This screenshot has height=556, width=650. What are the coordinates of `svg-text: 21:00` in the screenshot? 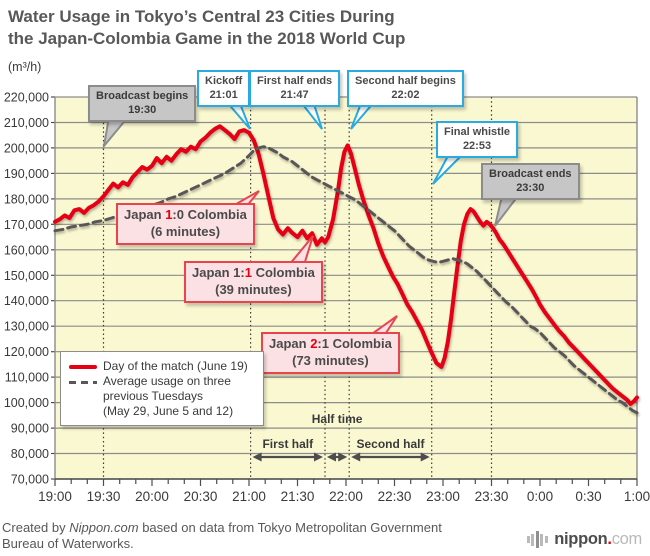 It's located at (249, 496).